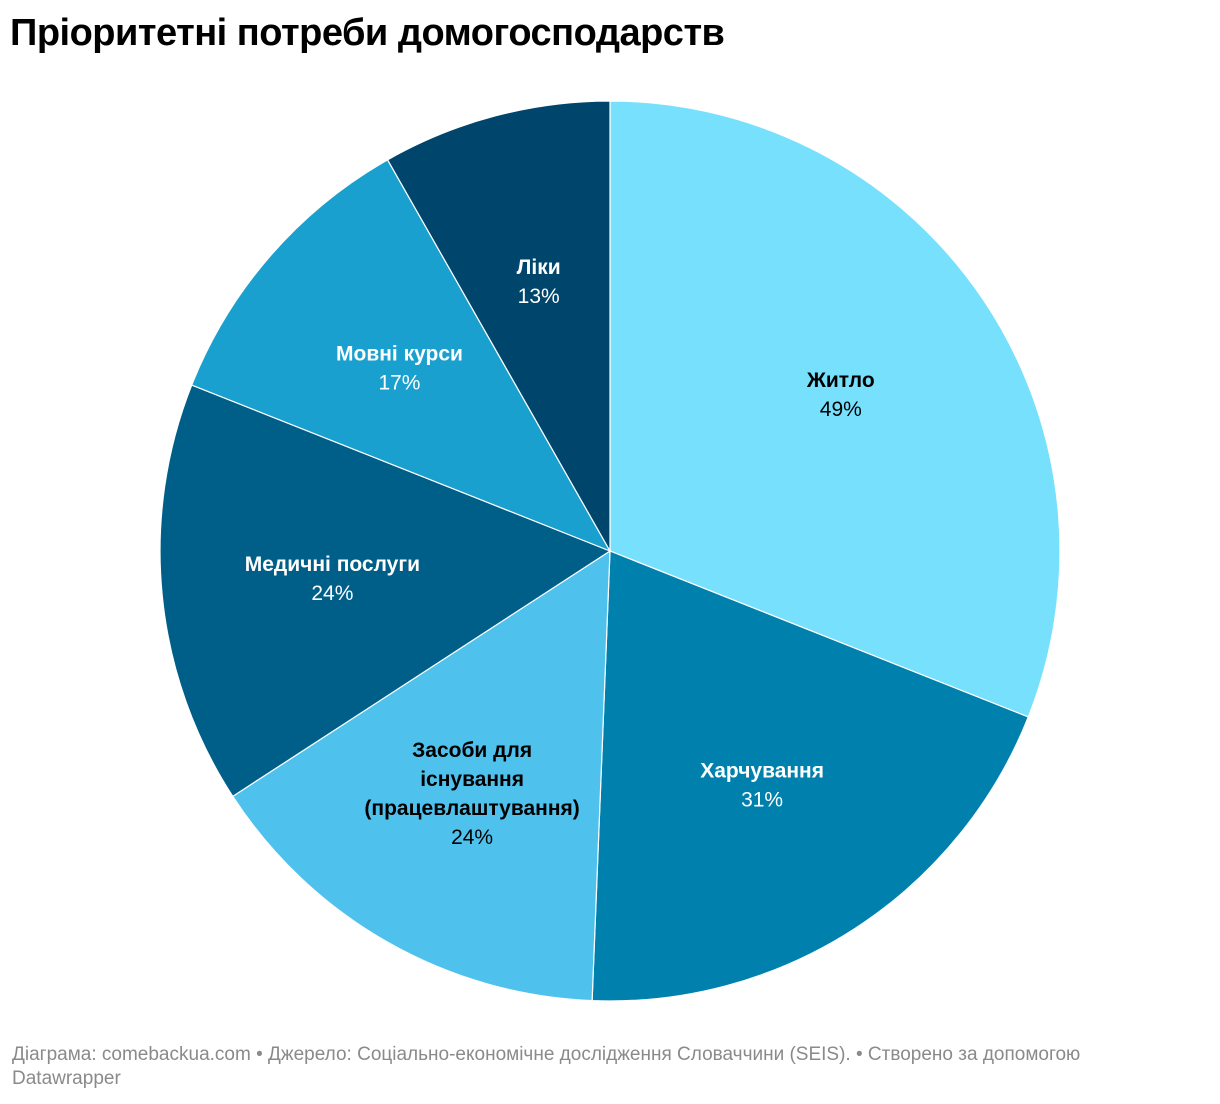 This screenshot has height=1104, width=1220. Describe the element at coordinates (539, 267) in the screenshot. I see `pie-label-name: Ліки` at that location.